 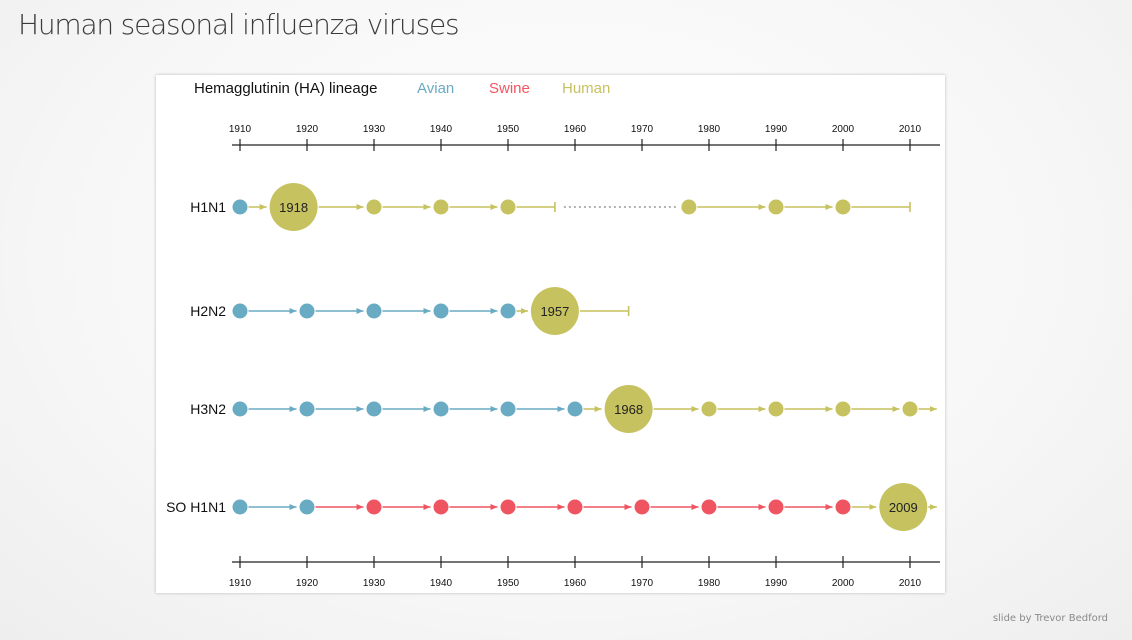 I want to click on lineage-row: H3N2 1968, so click(x=563, y=409).